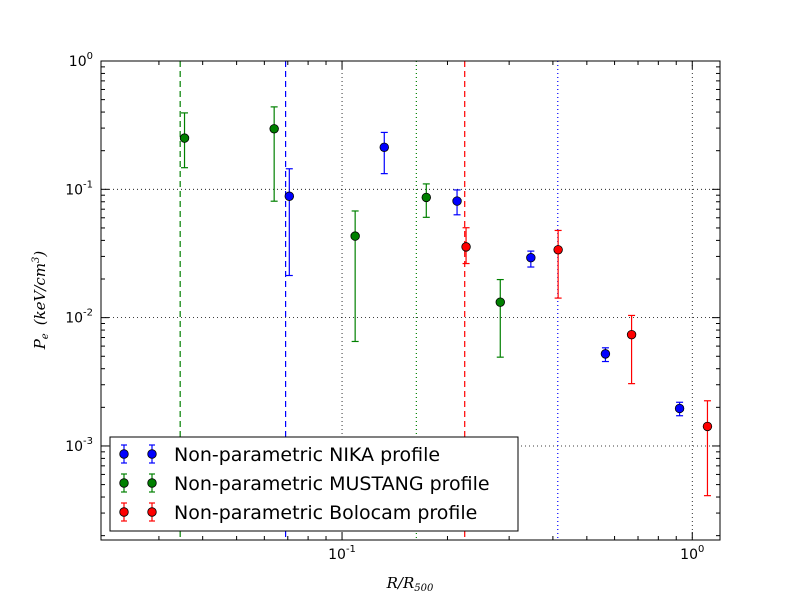  Describe the element at coordinates (79, 445) in the screenshot. I see `y-tick-label: 10⁻³` at that location.